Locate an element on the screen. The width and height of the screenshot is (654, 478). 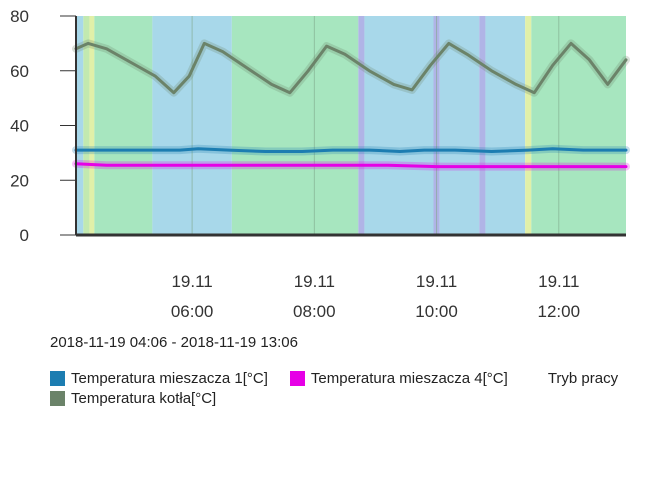
y-tick-label-1: 20 is located at coordinates (19, 180).